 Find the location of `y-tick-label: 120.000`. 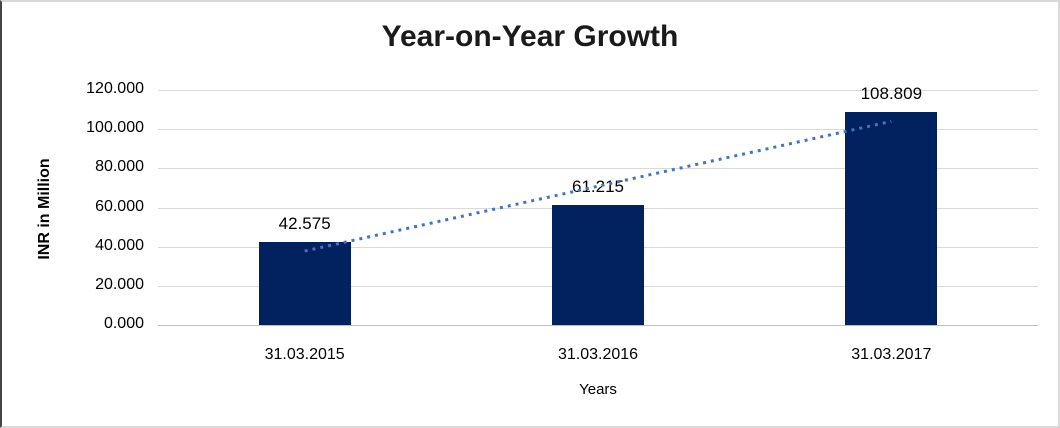

y-tick-label: 120.000 is located at coordinates (115, 88).